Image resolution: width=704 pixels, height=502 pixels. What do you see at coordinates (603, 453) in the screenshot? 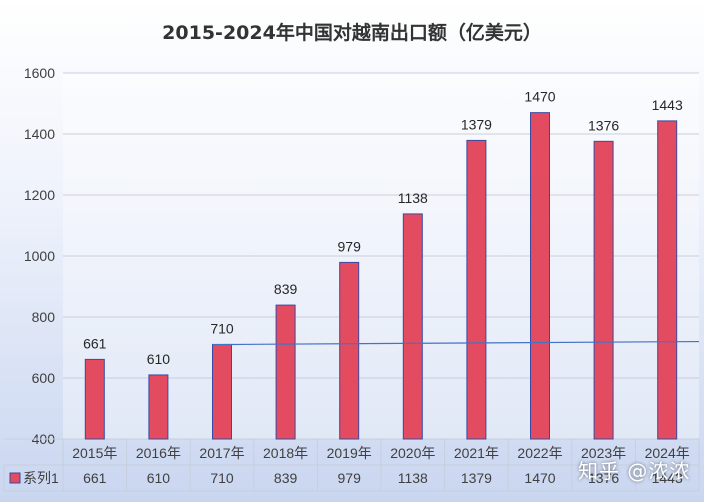
I see `x-tick-label: 2023年` at bounding box center [603, 453].